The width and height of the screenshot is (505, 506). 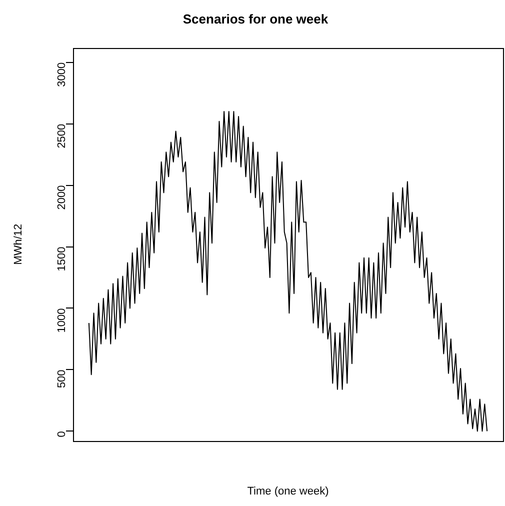 What do you see at coordinates (62, 434) in the screenshot?
I see `y-tick-label: 0` at bounding box center [62, 434].